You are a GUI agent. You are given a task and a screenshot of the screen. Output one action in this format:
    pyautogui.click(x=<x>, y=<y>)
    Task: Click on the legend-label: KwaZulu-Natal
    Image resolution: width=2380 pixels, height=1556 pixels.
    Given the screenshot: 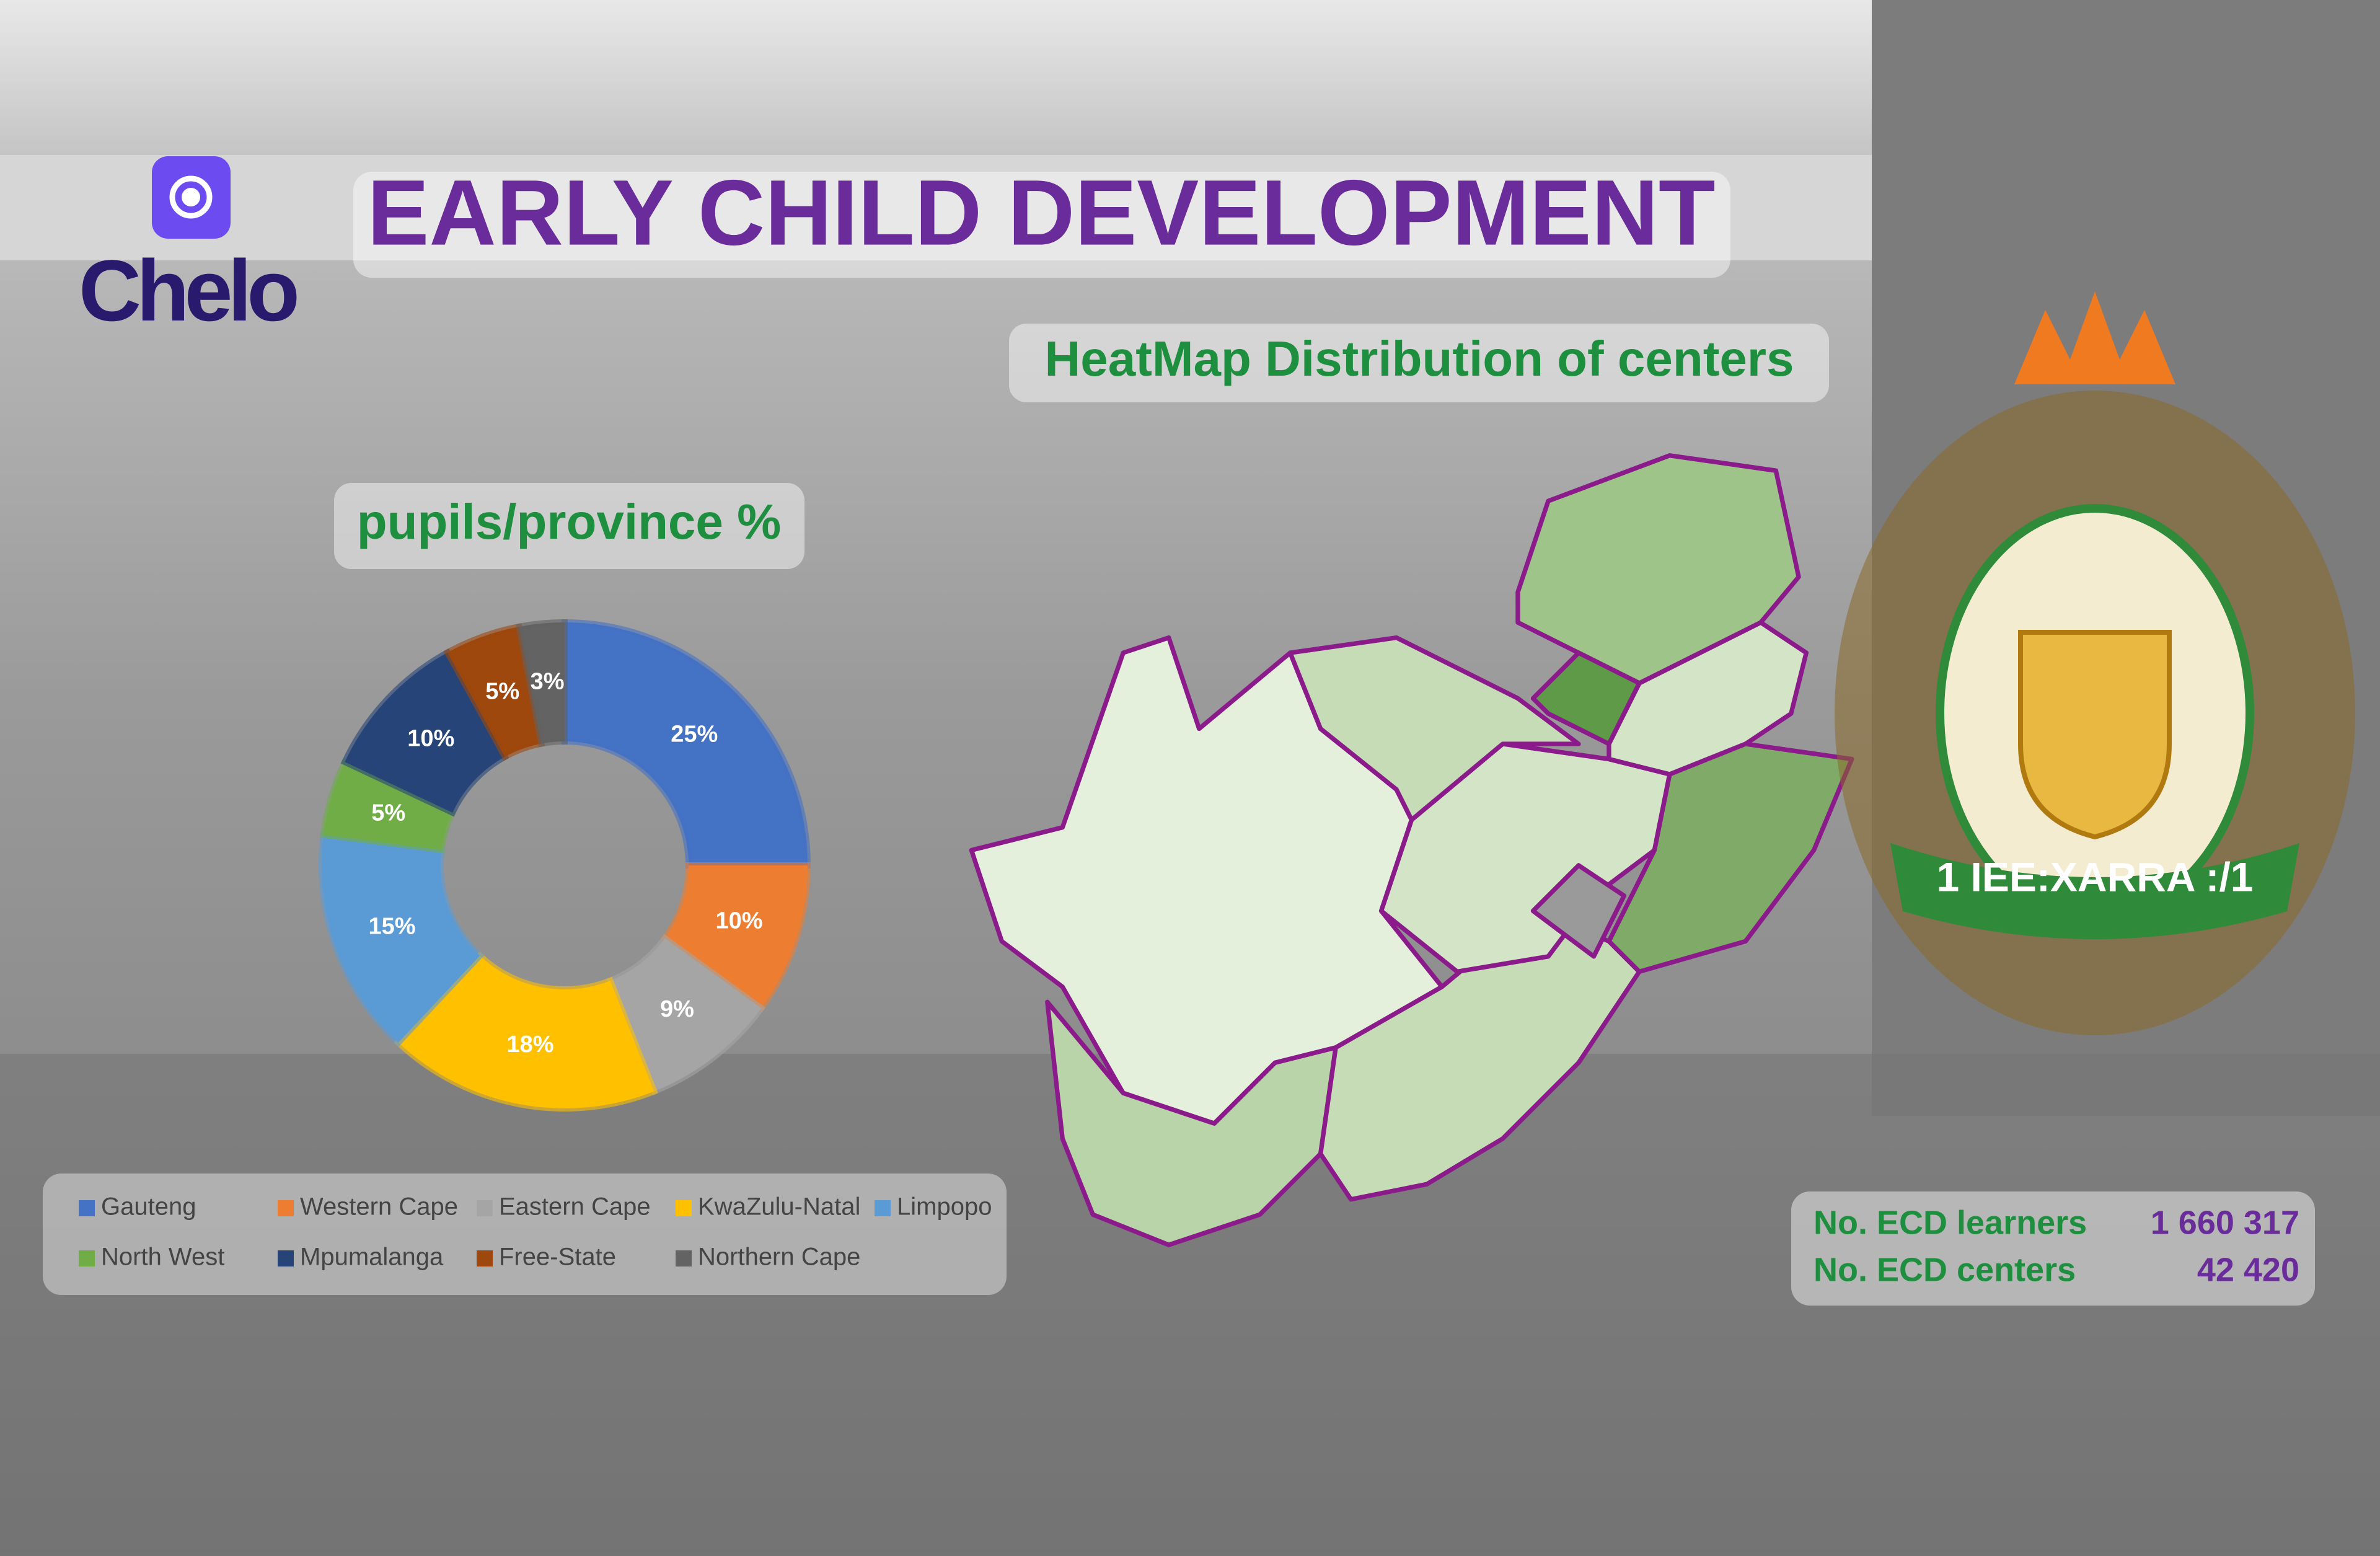 What is the action you would take?
    pyautogui.click(x=779, y=1207)
    